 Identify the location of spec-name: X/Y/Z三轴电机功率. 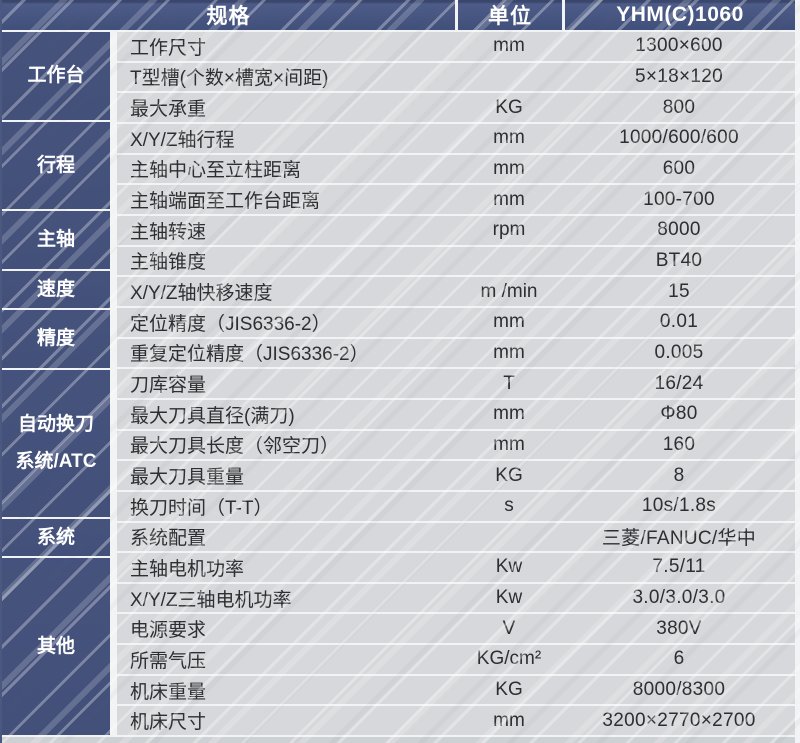
(211, 600).